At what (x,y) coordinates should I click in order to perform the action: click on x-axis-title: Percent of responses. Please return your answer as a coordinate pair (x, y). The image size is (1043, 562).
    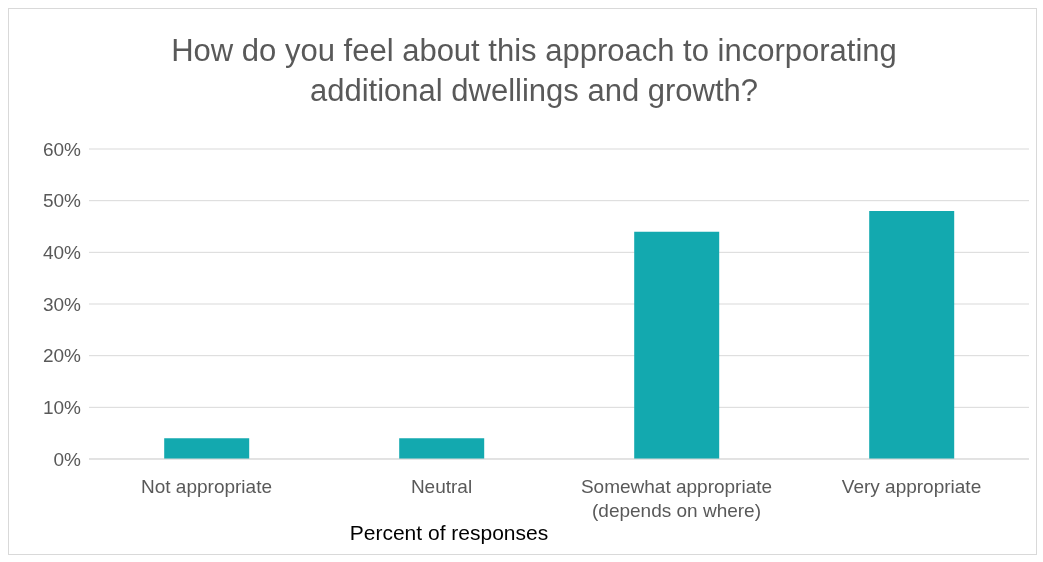
    Looking at the image, I should click on (449, 533).